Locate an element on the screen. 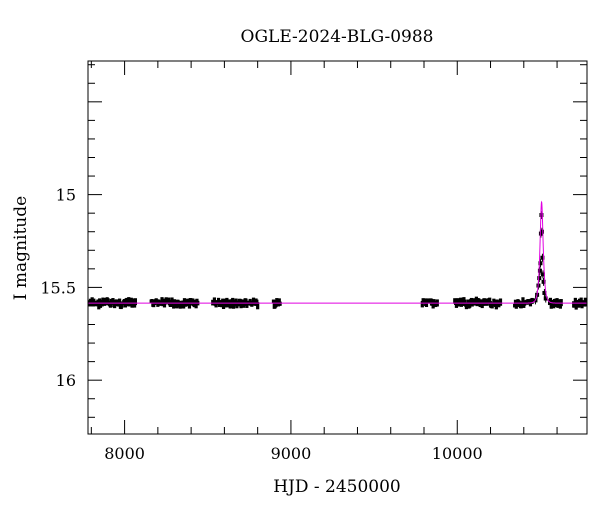 The height and width of the screenshot is (512, 600). y-tick-label: 16 is located at coordinates (66, 380).